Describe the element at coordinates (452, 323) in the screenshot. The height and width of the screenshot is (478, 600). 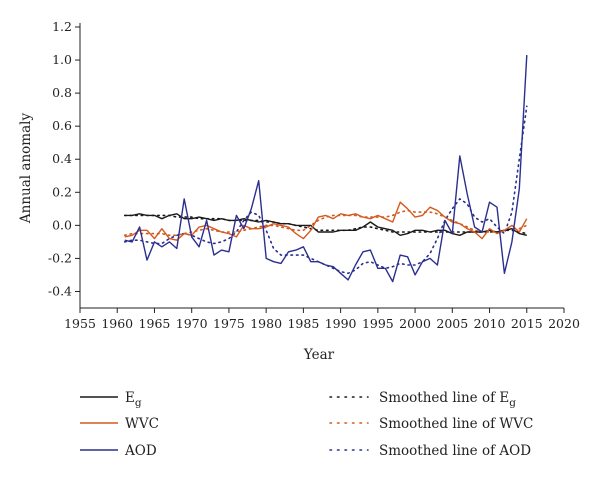
I see `x-tick-label: 2005` at that location.